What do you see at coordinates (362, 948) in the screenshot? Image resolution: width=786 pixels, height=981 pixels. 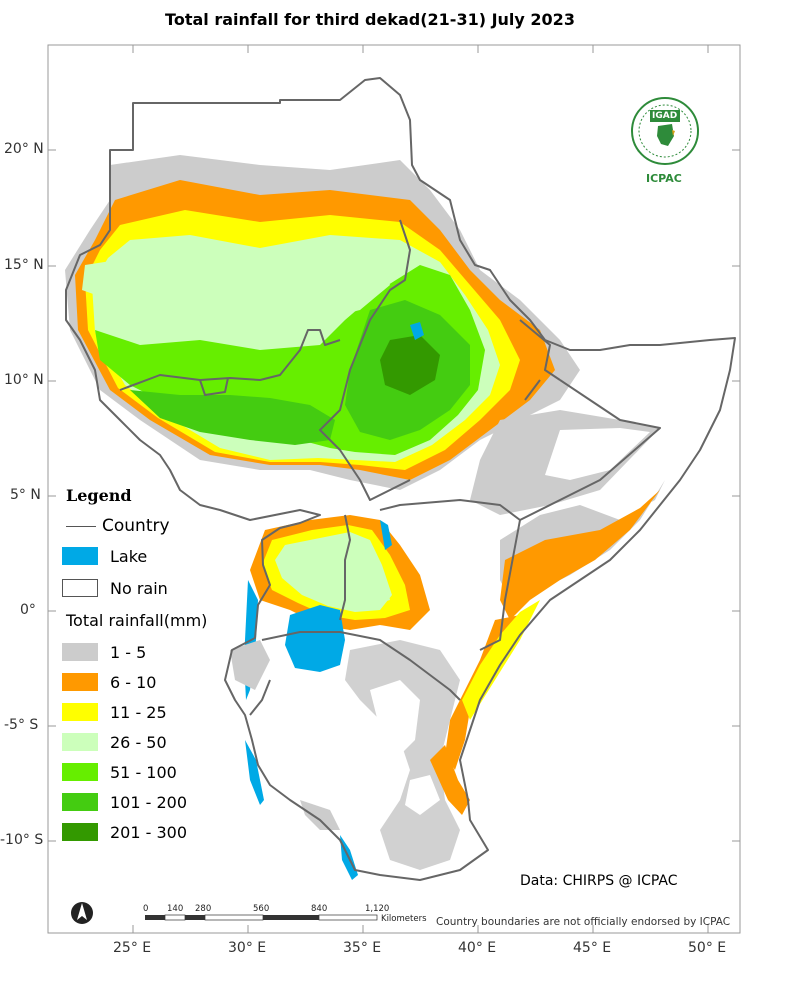 I see `lon-label: 35° E` at bounding box center [362, 948].